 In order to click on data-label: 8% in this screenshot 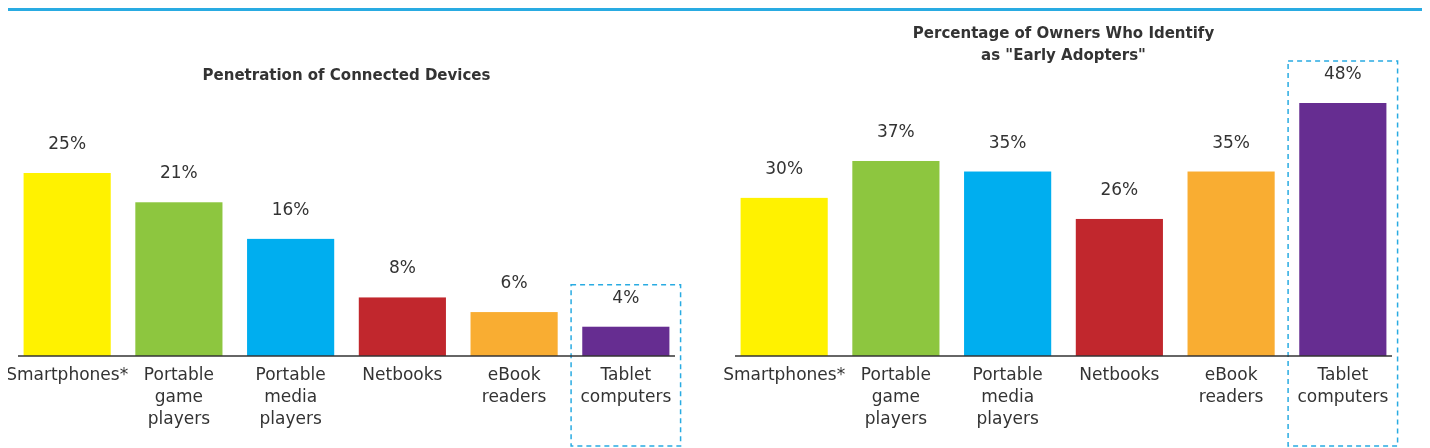, I will do `click(402, 267)`.